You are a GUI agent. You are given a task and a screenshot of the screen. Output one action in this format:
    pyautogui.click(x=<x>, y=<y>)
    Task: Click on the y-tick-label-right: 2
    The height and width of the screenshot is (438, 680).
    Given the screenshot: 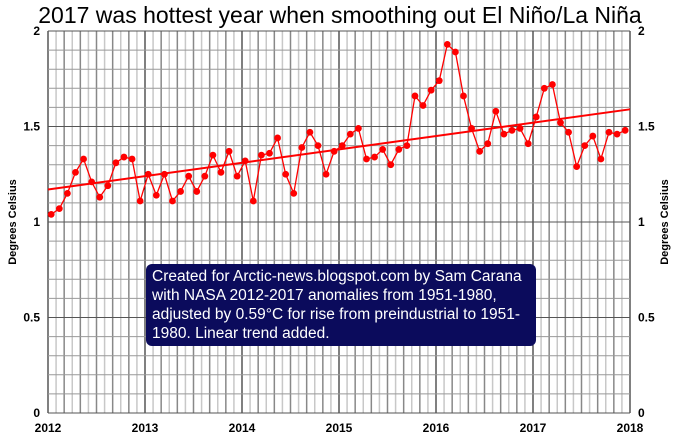 What is the action you would take?
    pyautogui.click(x=641, y=31)
    